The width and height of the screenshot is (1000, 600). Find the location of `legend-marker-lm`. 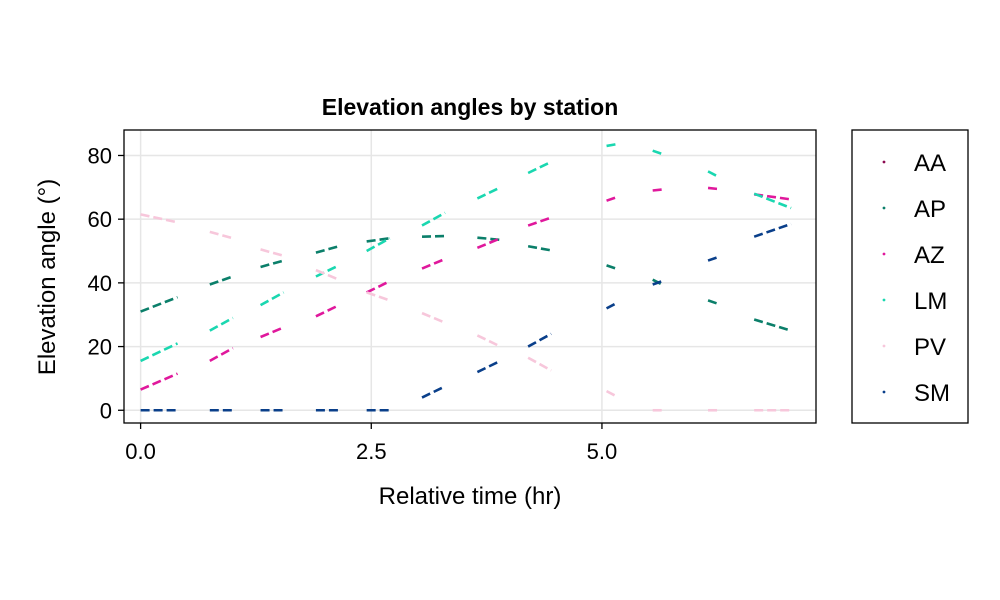

legend-marker-lm is located at coordinates (884, 300).